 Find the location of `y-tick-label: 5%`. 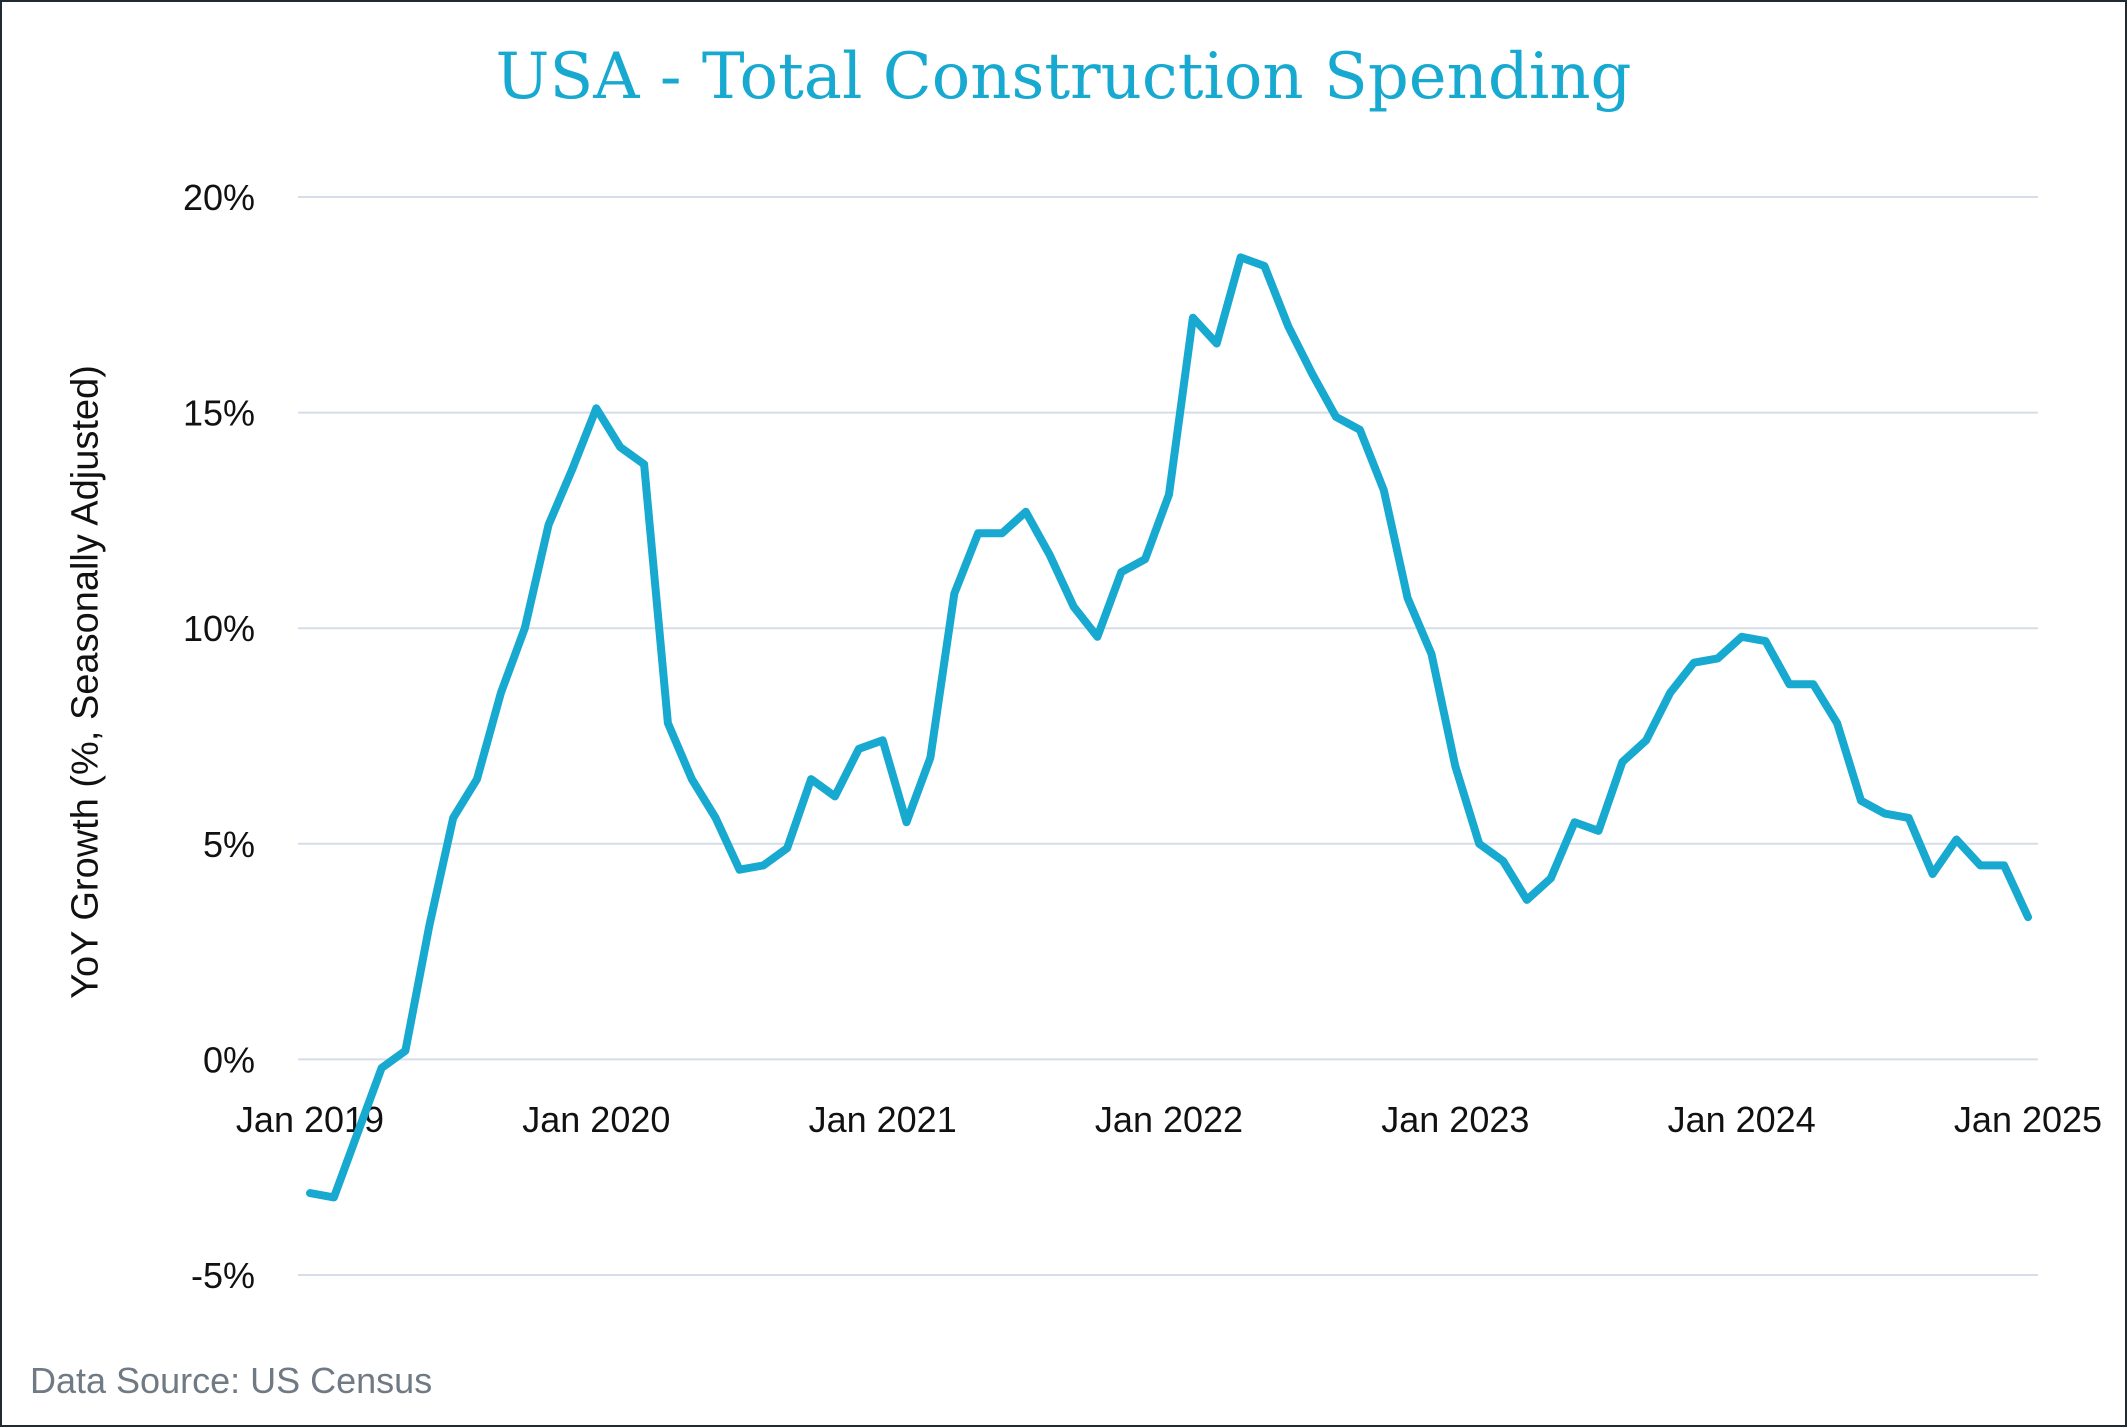

y-tick-label: 5% is located at coordinates (229, 844).